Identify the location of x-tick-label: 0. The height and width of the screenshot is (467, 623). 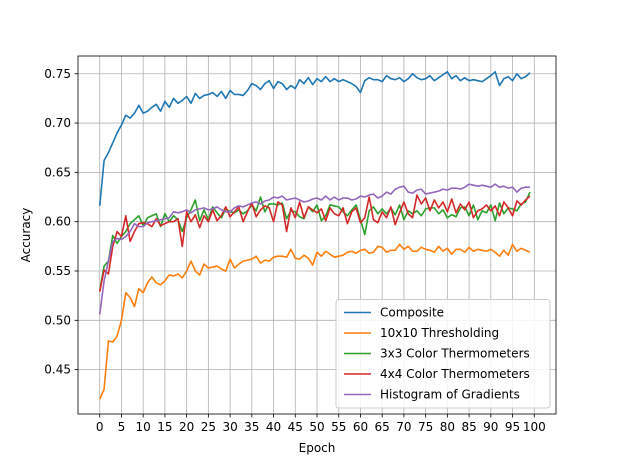
(100, 427).